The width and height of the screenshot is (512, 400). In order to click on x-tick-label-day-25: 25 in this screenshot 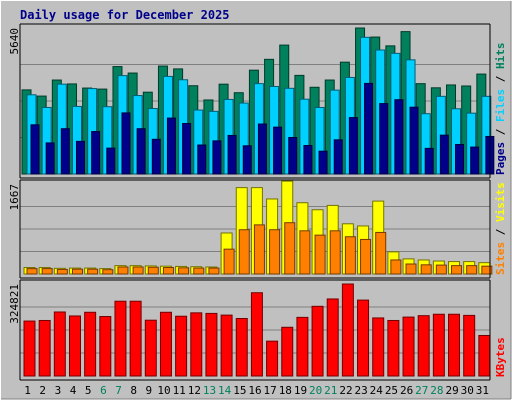, I will do `click(391, 390)`.